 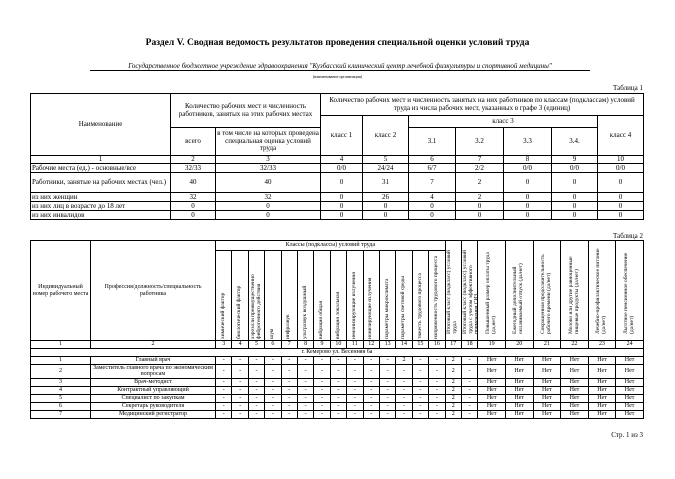 I want to click on vertical-header: параметры световой среды, so click(x=403, y=307).